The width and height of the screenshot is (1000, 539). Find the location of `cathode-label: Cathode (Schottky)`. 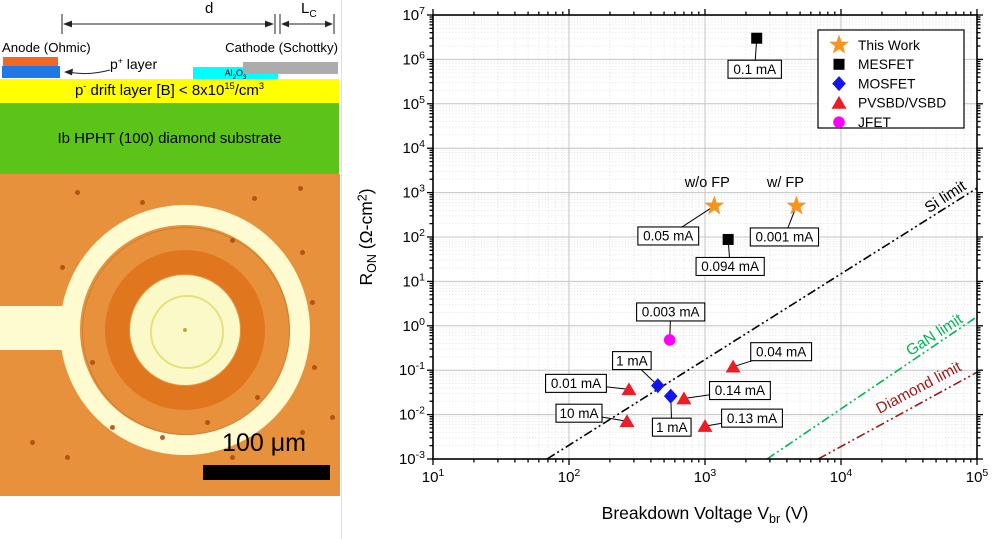

cathode-label: Cathode (Schottky) is located at coordinates (281, 47).